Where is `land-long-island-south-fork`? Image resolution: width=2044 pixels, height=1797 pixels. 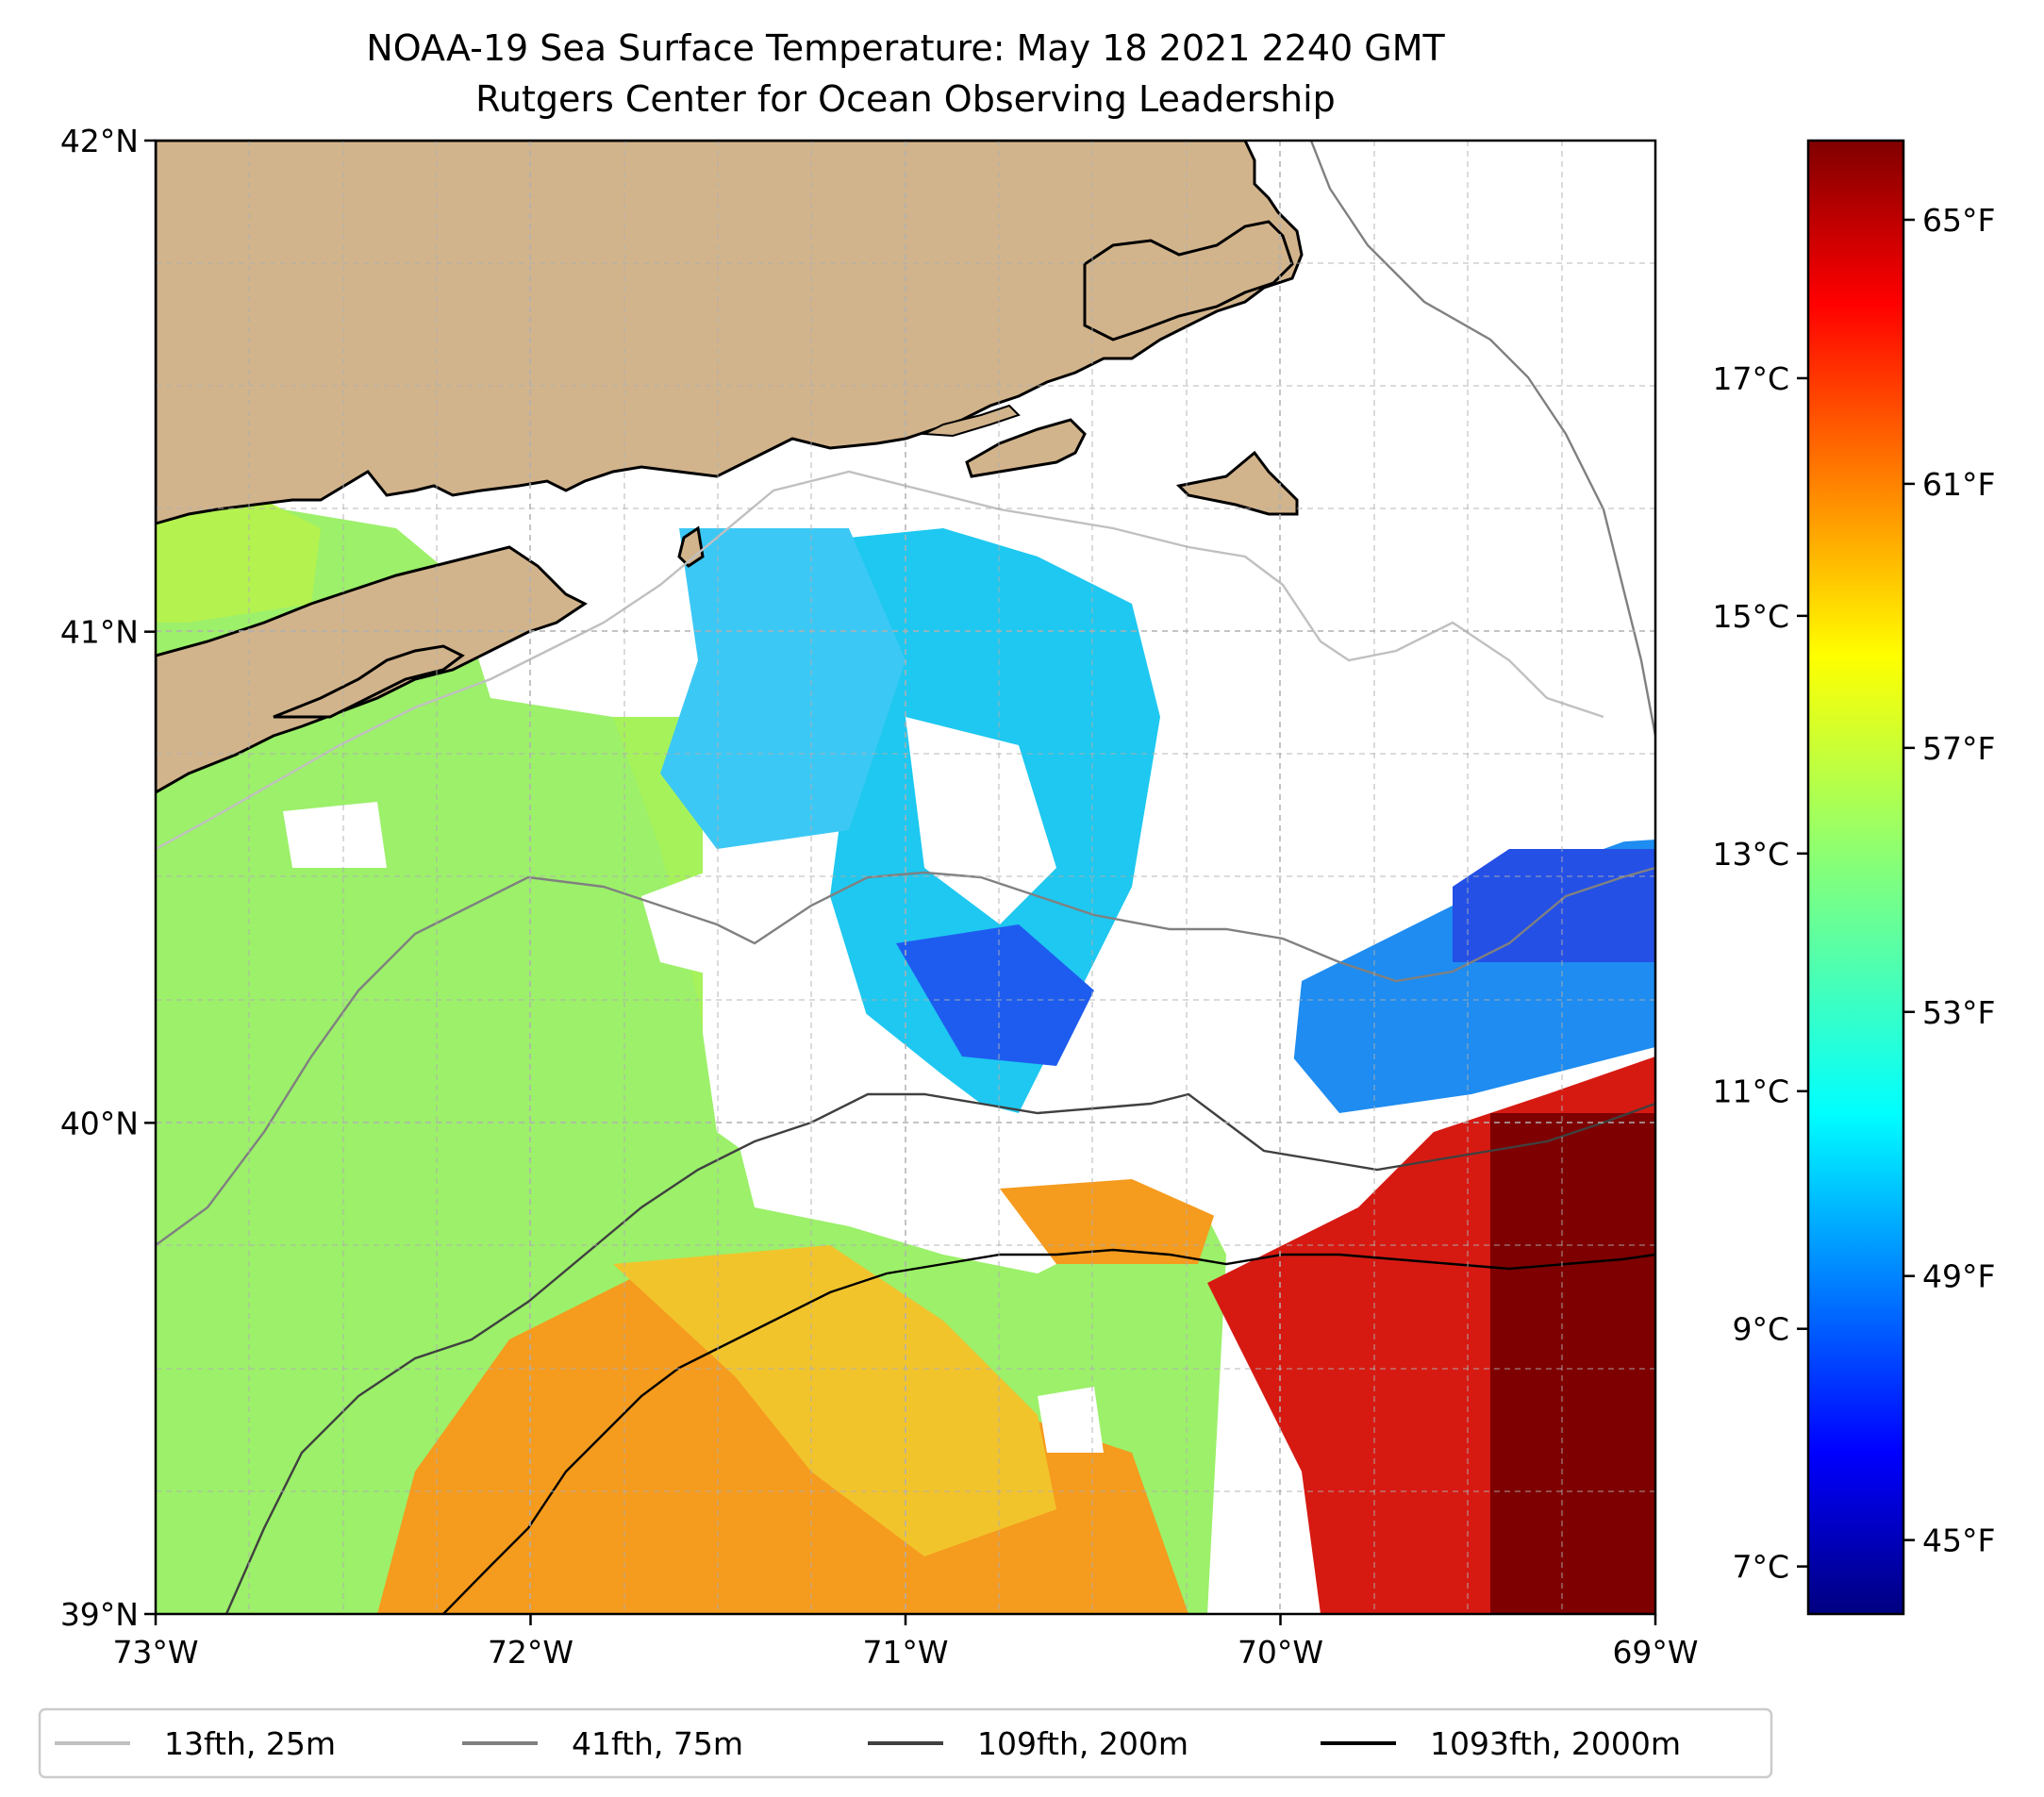
land-long-island-south-fork is located at coordinates (369, 681).